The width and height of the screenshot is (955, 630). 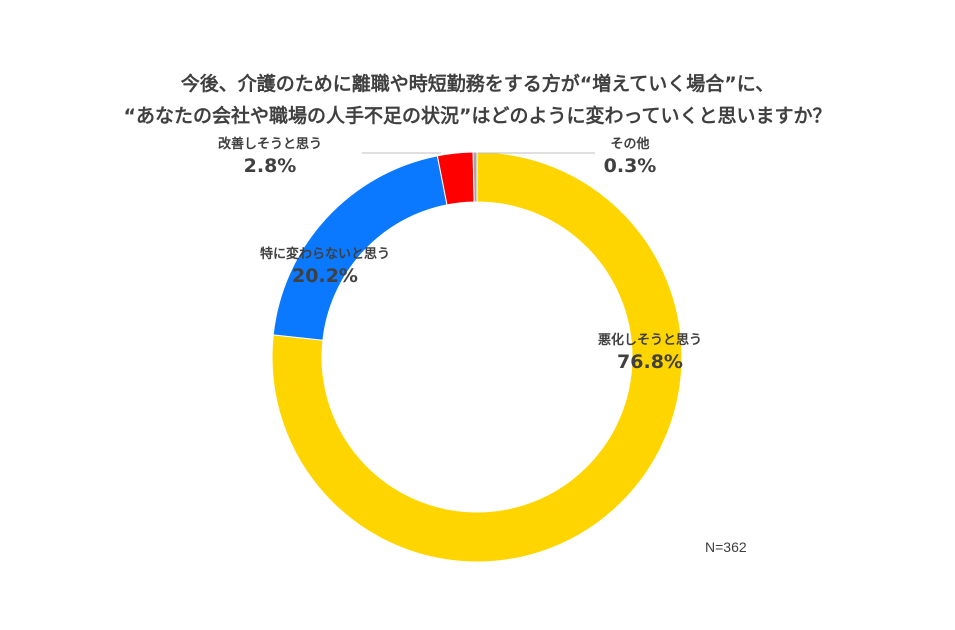 What do you see at coordinates (324, 254) in the screenshot?
I see `label-unchanged-name: 特に変わらないと思う` at bounding box center [324, 254].